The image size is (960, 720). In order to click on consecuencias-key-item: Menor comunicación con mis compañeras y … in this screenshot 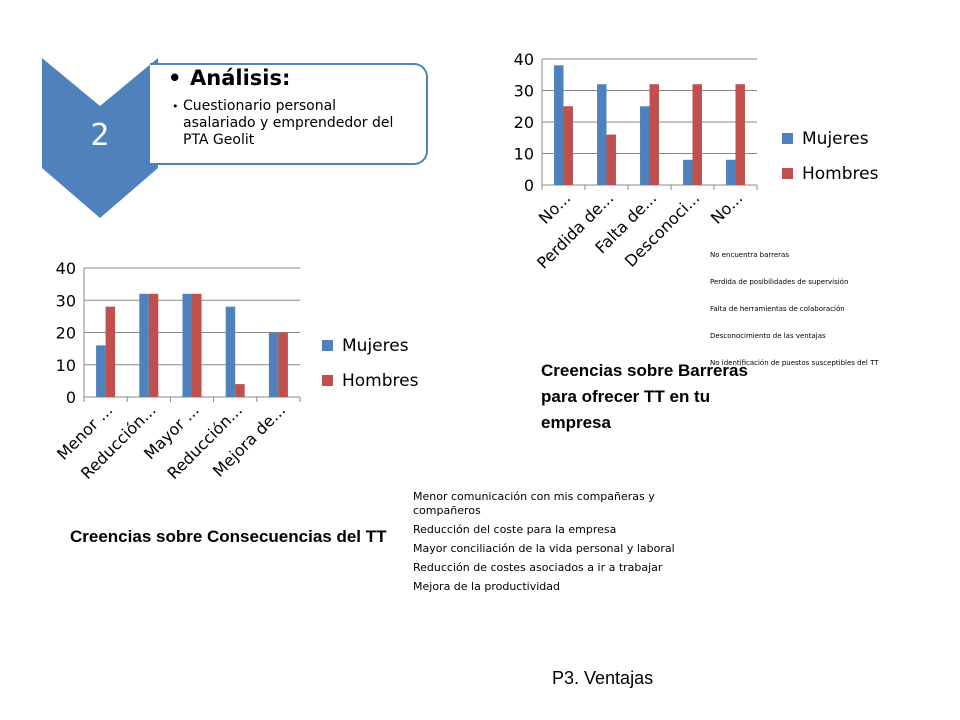, I will do `click(534, 503)`.